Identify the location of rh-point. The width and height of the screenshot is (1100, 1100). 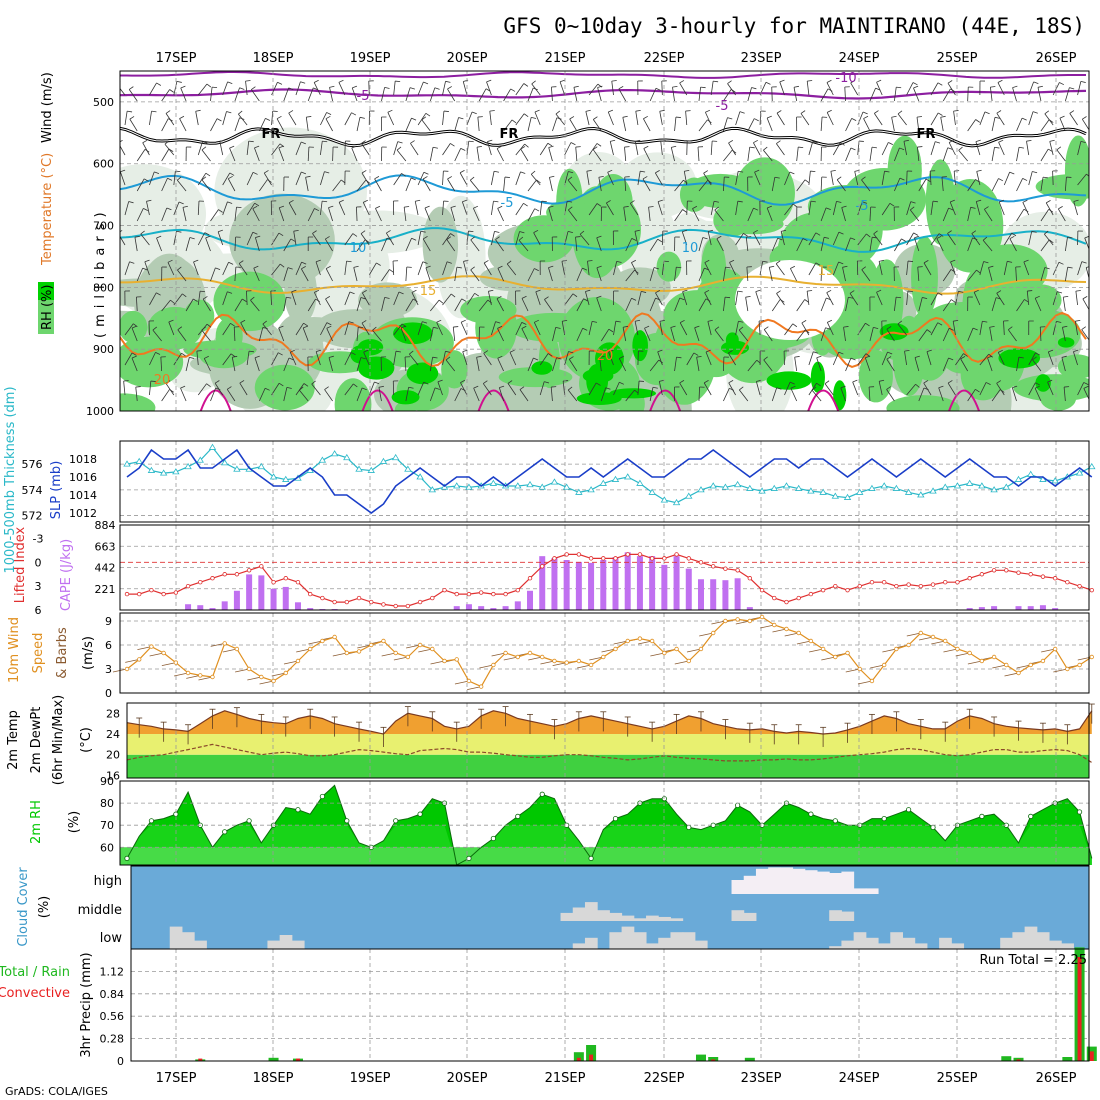
(493, 838).